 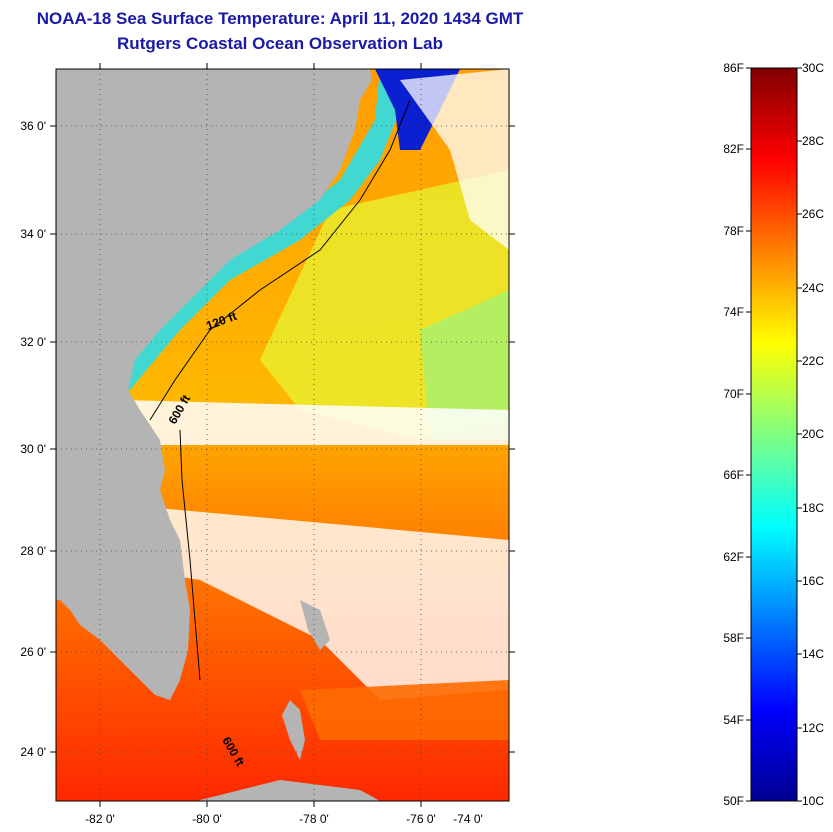 What do you see at coordinates (813, 728) in the screenshot?
I see `colorbar-c-label: 12C` at bounding box center [813, 728].